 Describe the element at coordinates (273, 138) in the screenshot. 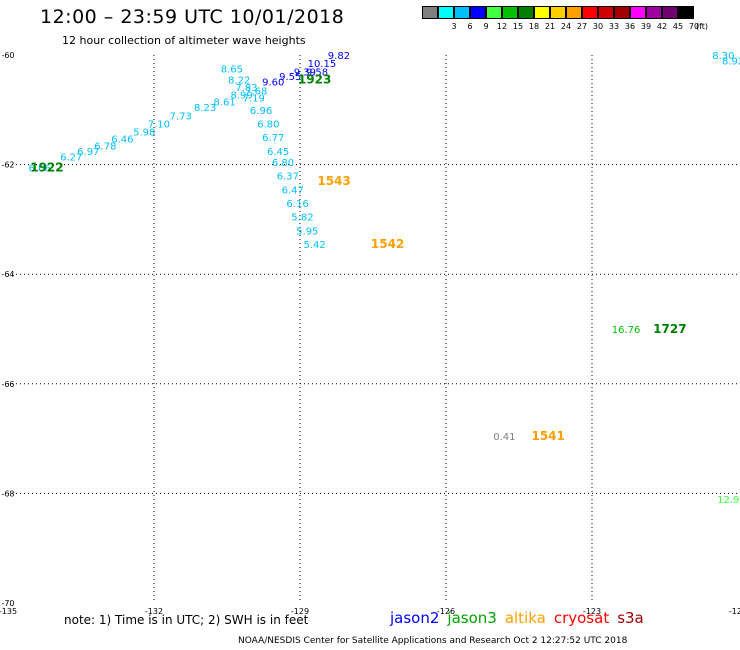

I see `wave-height-value: 6.77` at that location.